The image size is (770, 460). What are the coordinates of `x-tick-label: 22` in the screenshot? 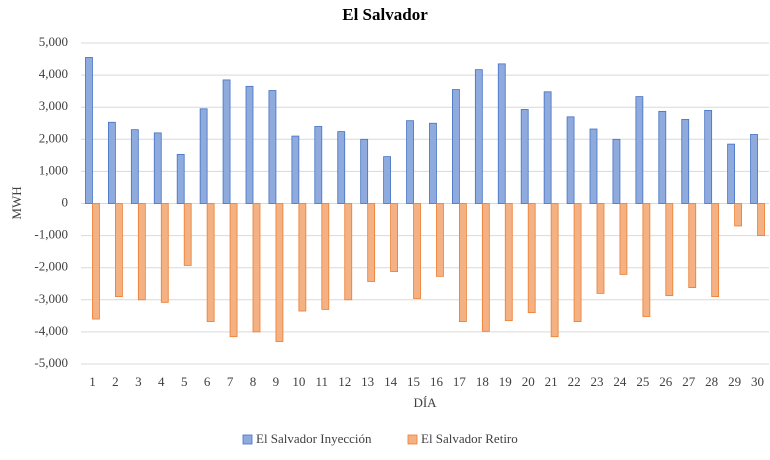 It's located at (574, 381).